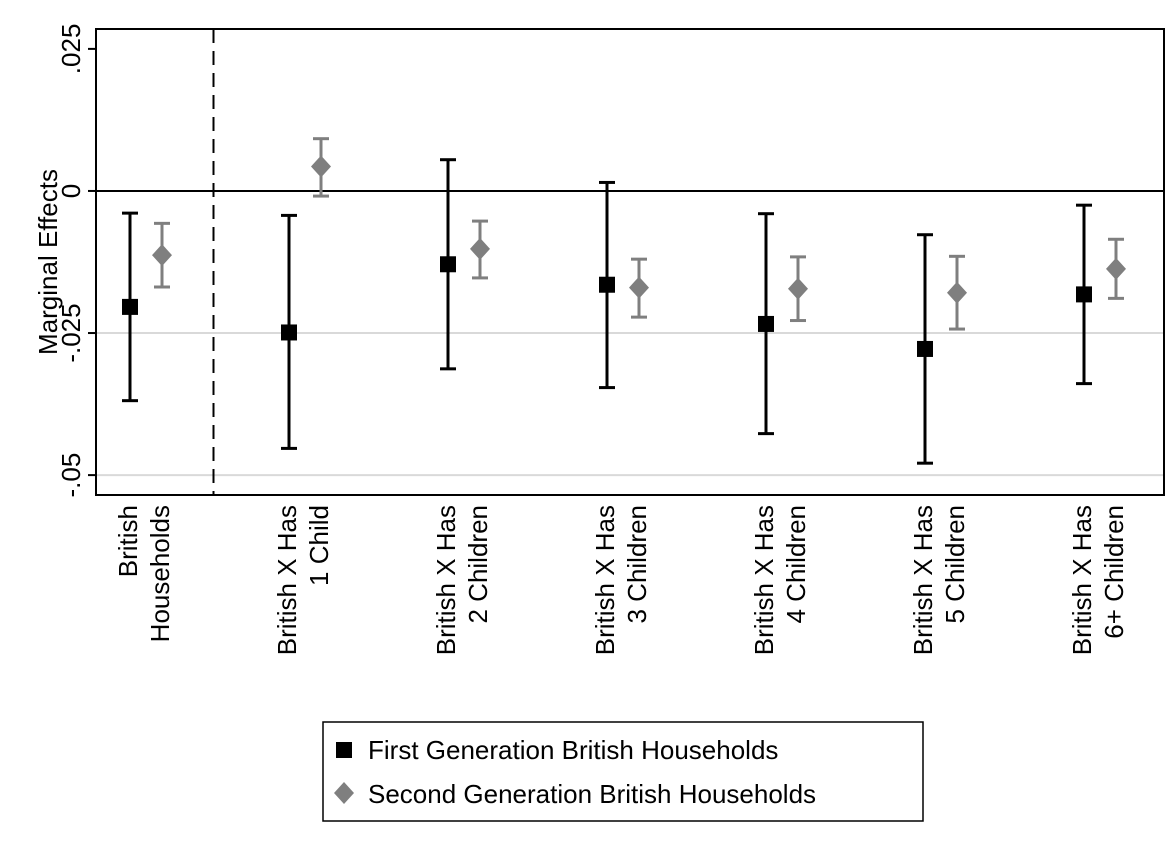  Describe the element at coordinates (48, 262) in the screenshot. I see `y-axis-title: Marginal Effects` at that location.